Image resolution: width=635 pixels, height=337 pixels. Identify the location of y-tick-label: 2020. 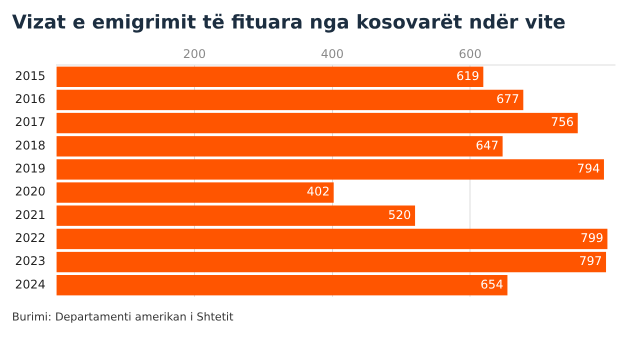
(30, 191).